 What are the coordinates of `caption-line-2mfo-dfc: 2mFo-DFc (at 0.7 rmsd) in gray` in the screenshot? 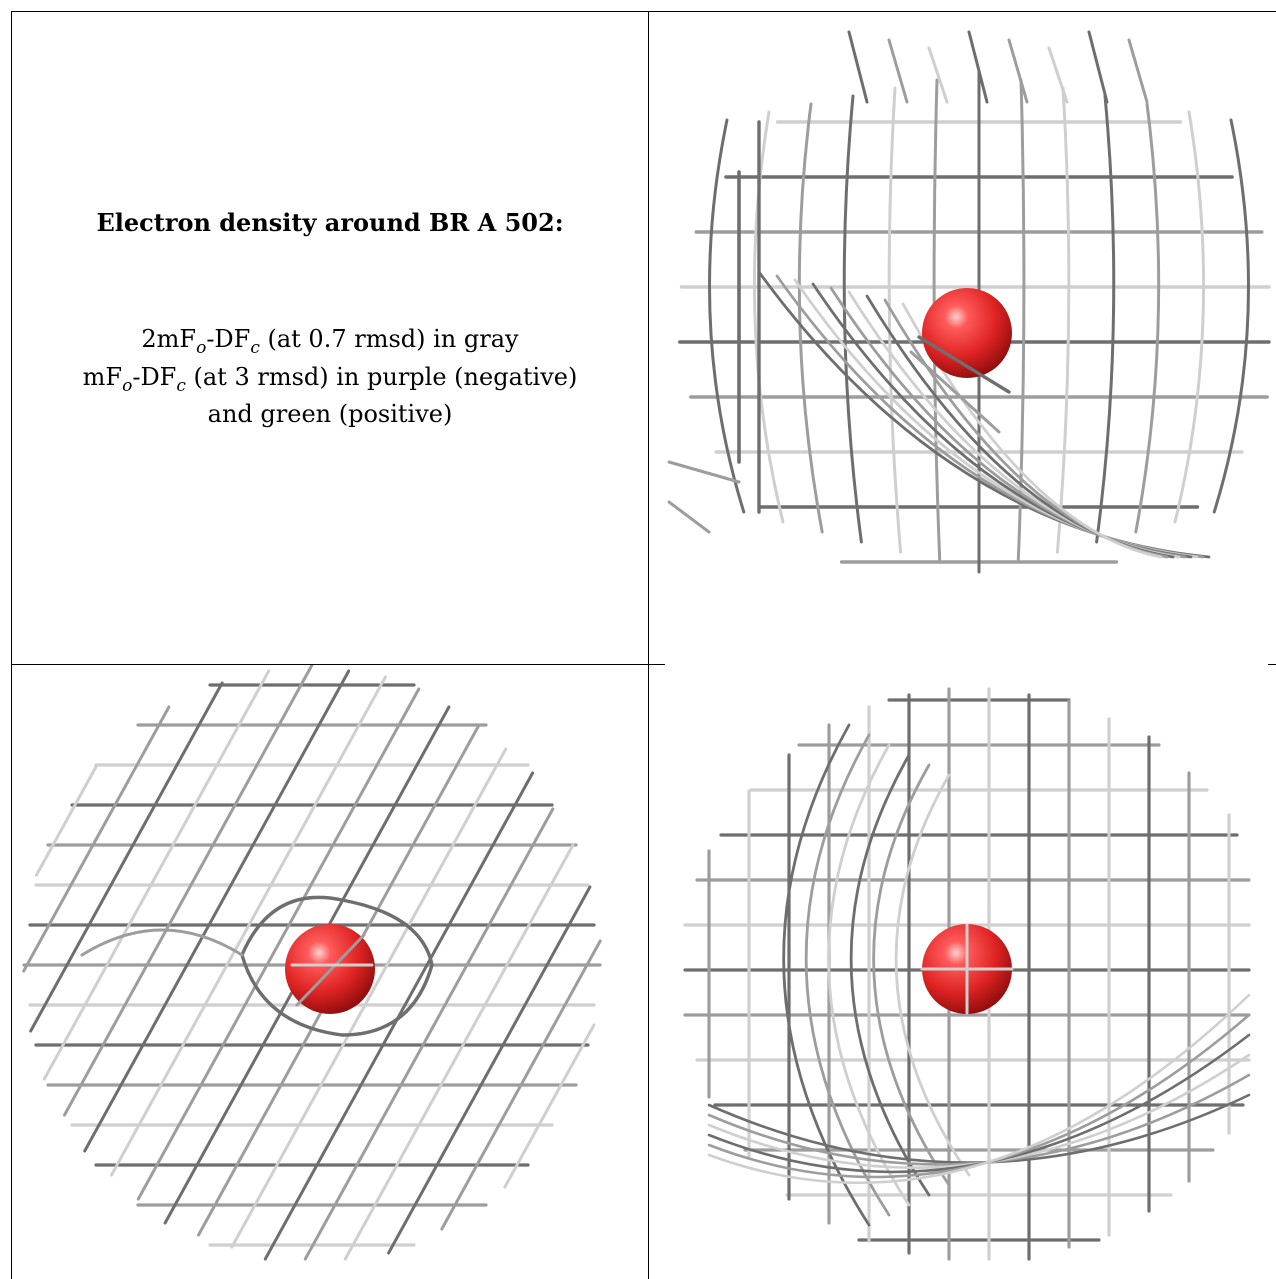 It's located at (330, 341).